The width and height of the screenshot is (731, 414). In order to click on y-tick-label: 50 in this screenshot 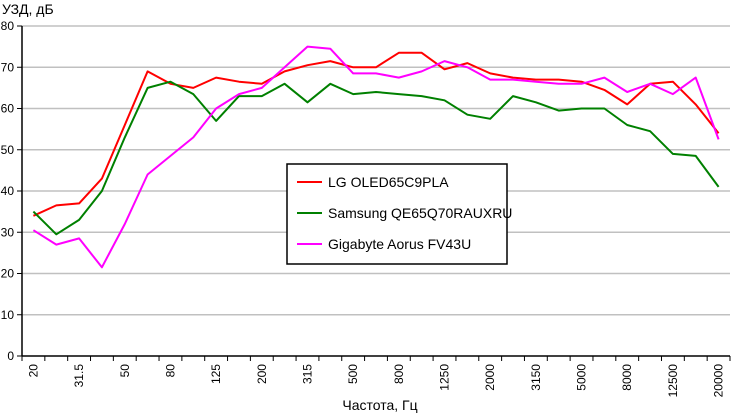, I will do `click(8, 150)`.